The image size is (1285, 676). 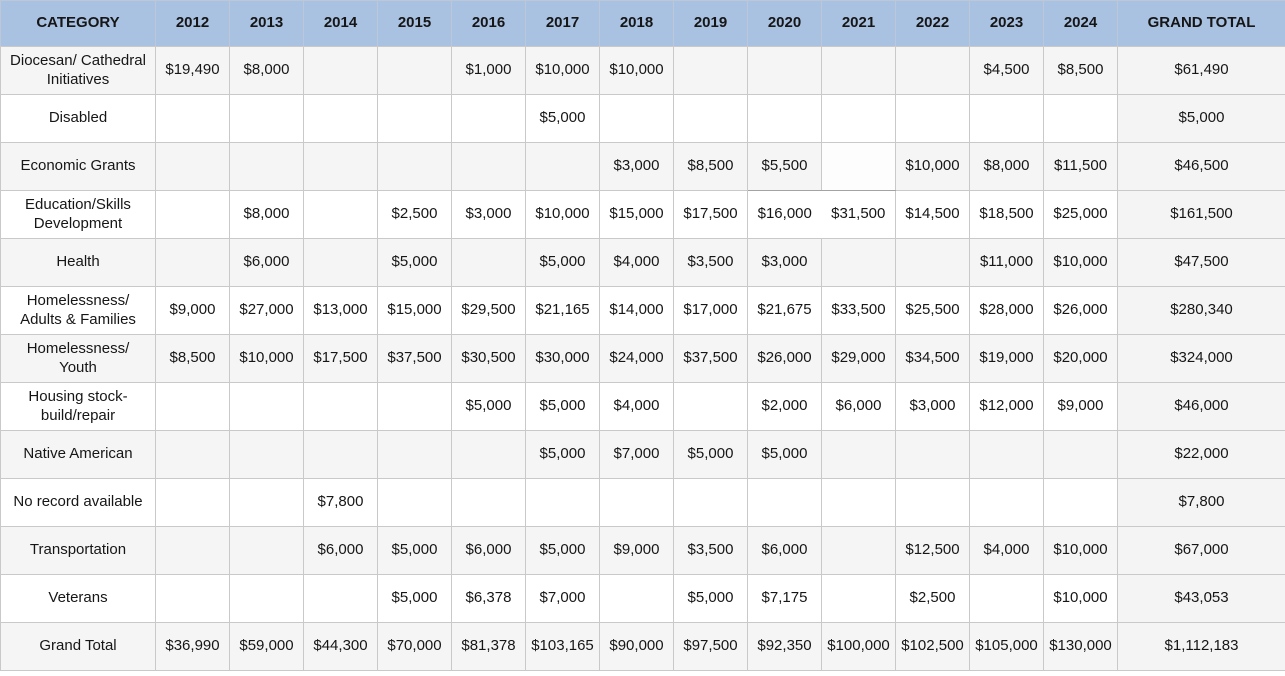 I want to click on value-cell: $81,378, so click(x=488, y=646).